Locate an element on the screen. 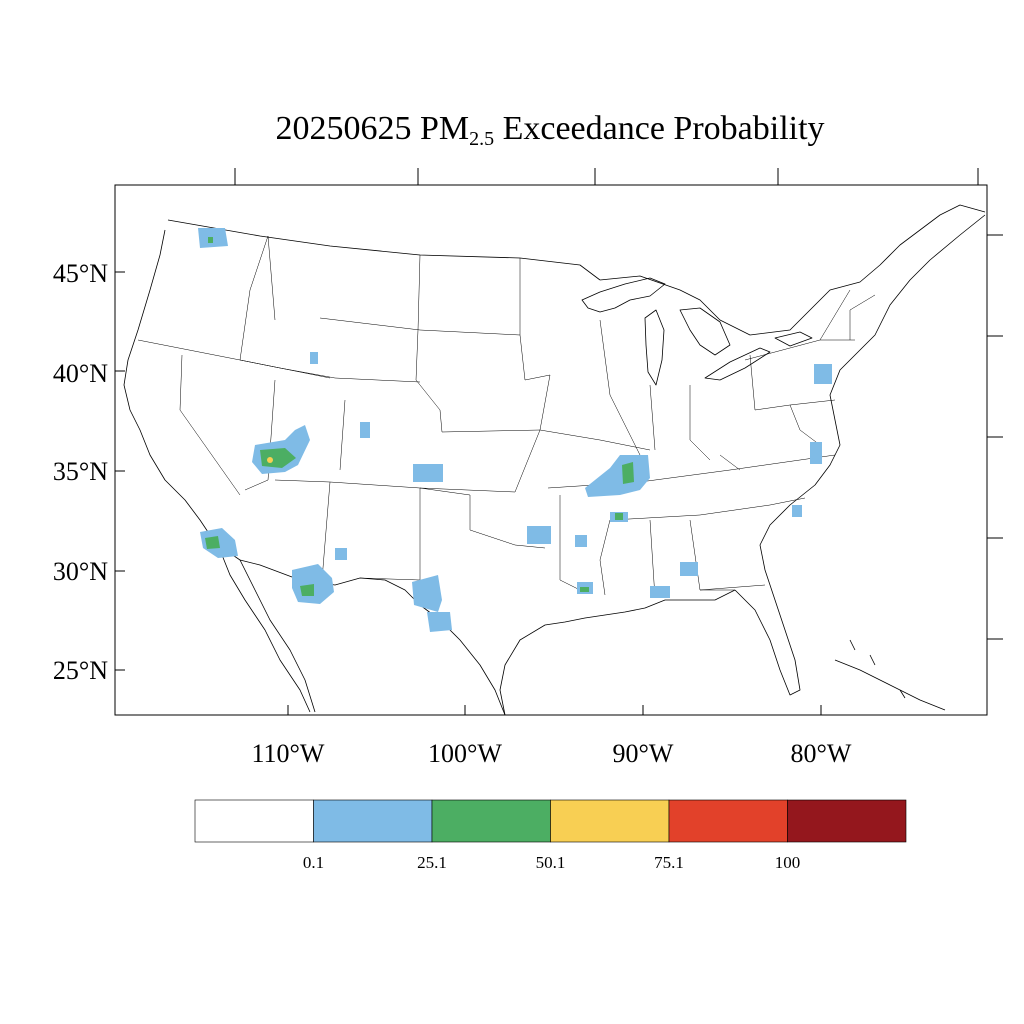 The height and width of the screenshot is (1024, 1024). legend-label-2: 50.1 is located at coordinates (551, 862).